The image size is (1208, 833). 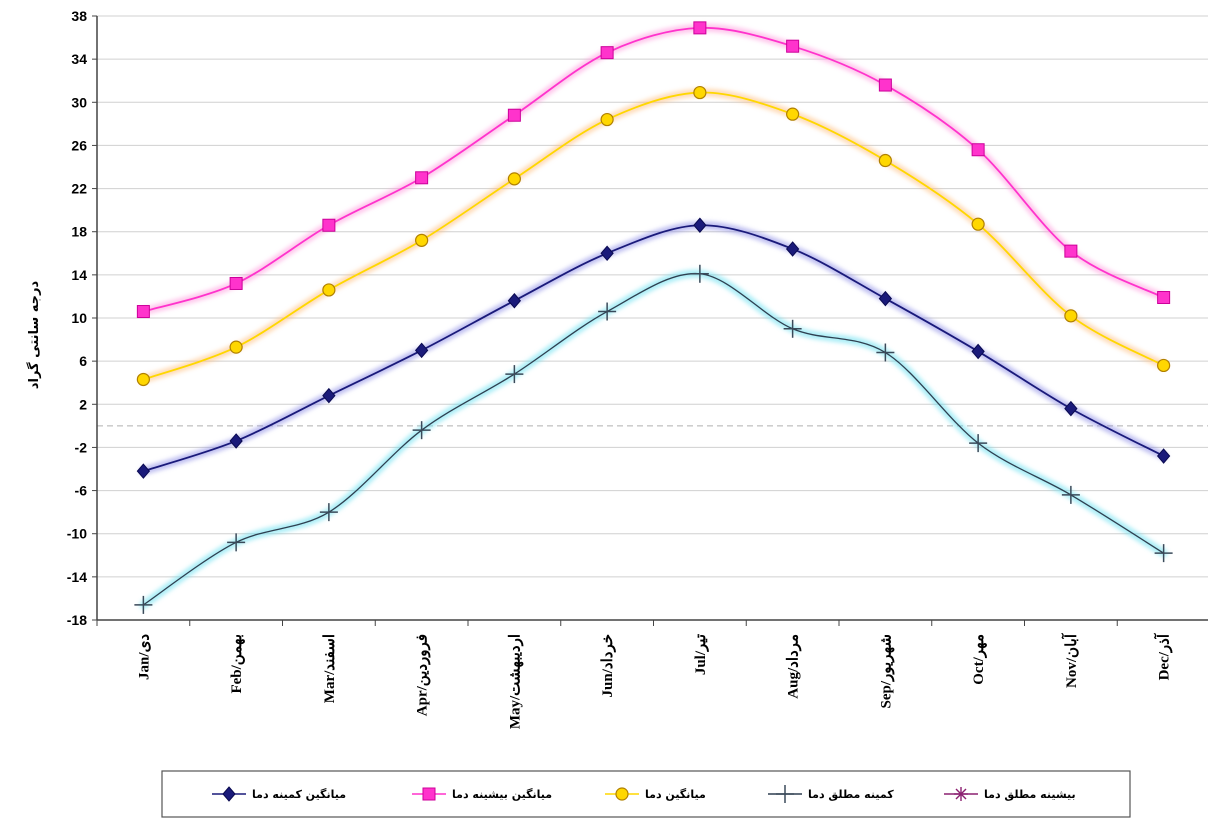 I want to click on legend-label: میانگین دما, so click(x=675, y=794).